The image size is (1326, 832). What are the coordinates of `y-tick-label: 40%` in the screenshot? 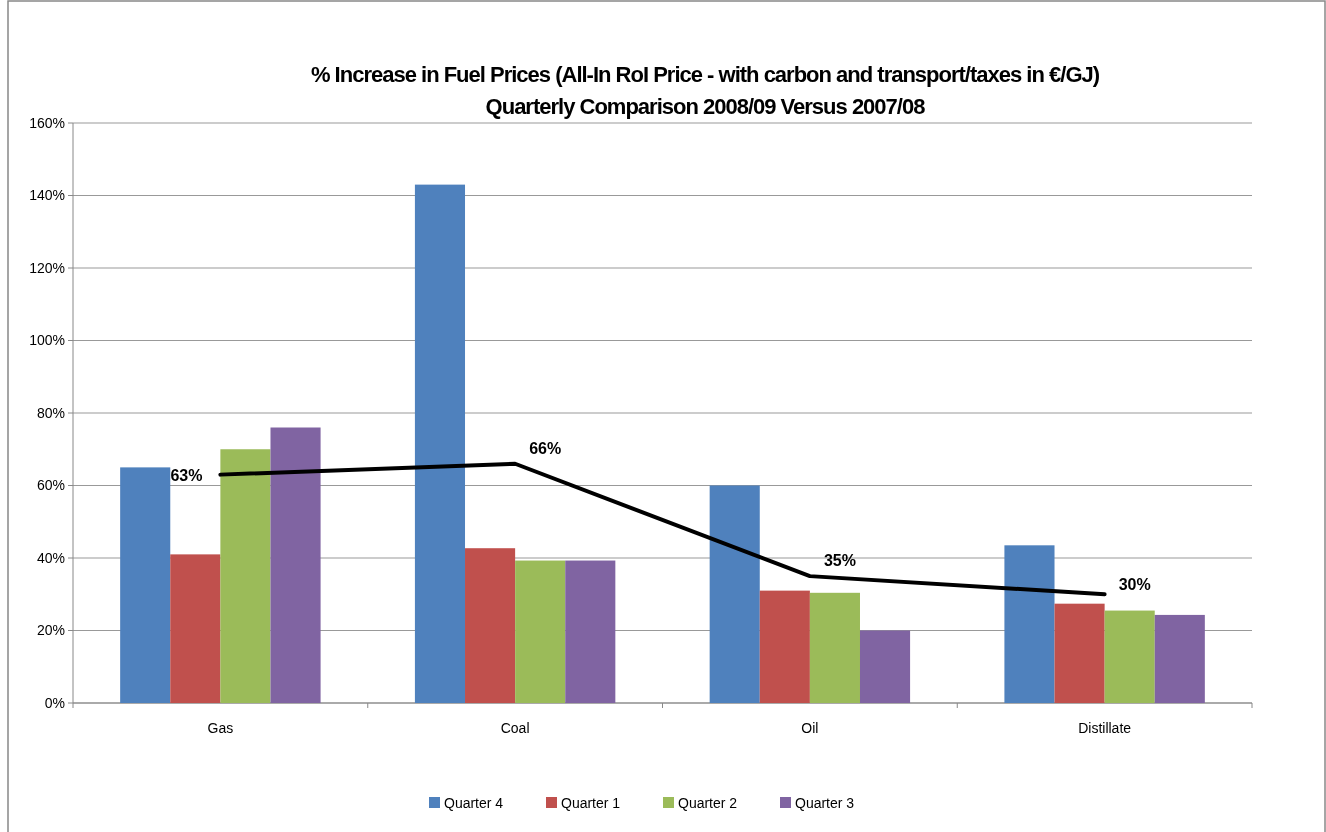 It's located at (50, 557).